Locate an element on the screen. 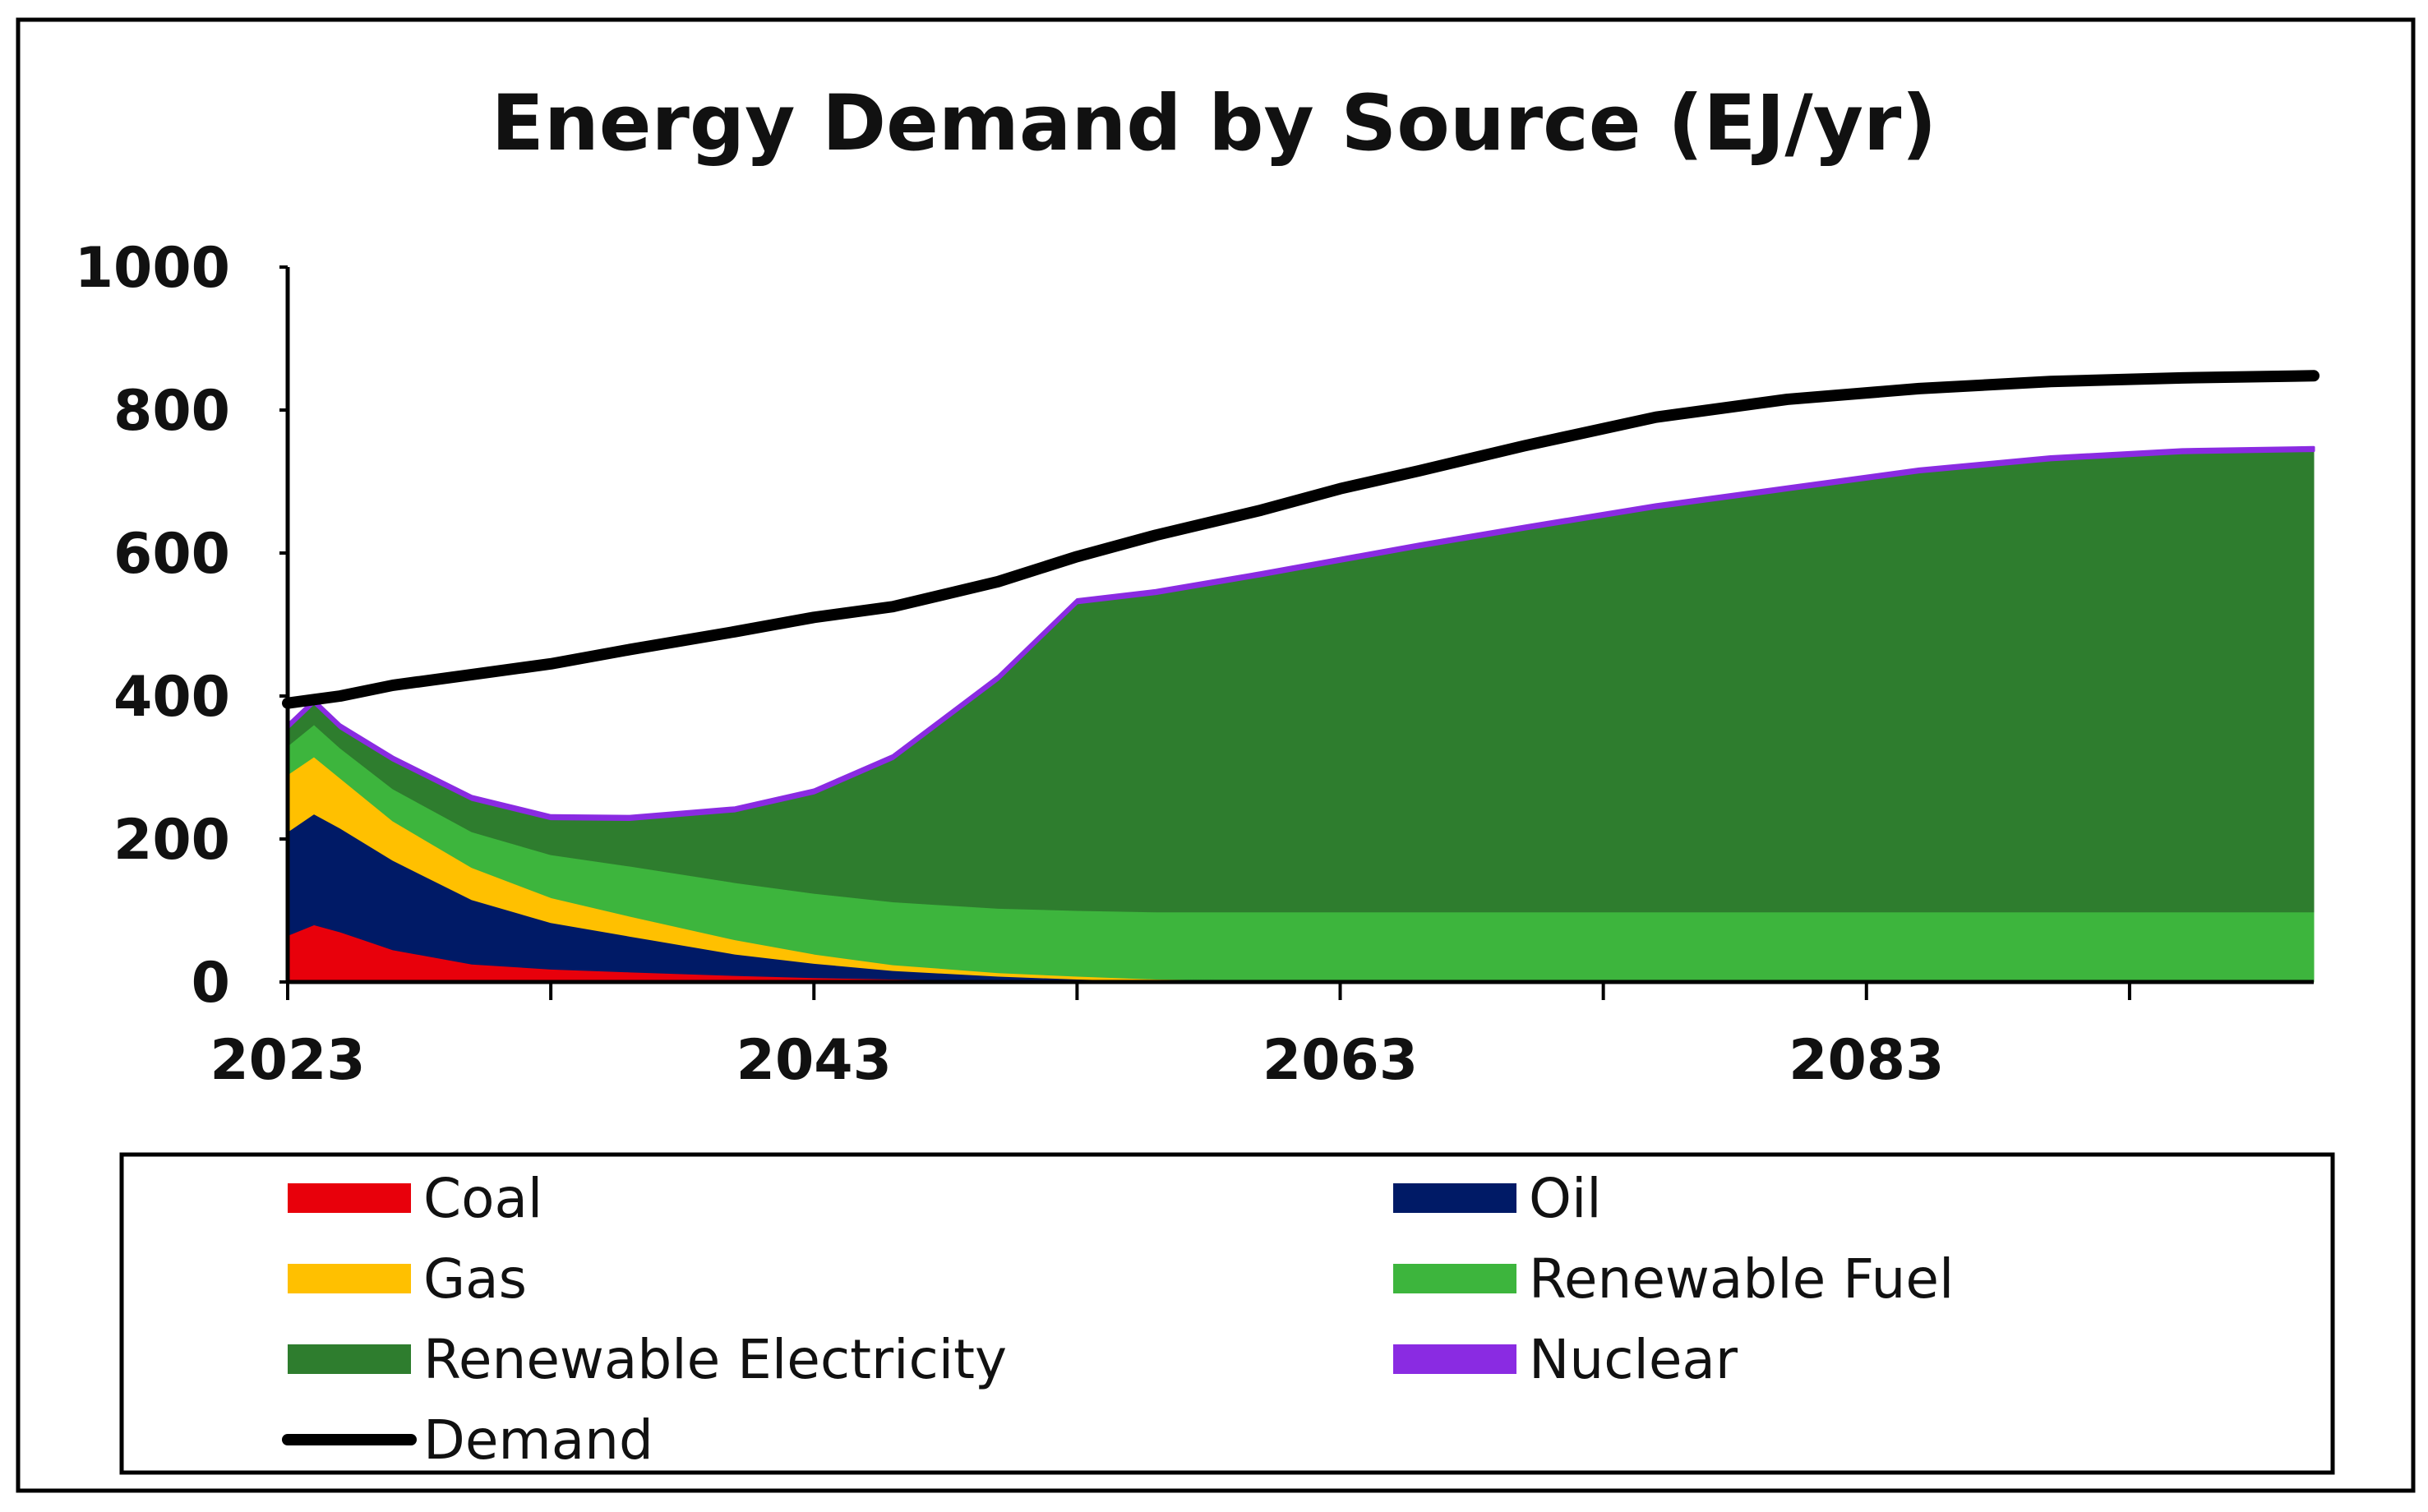 Image resolution: width=2428 pixels, height=1512 pixels. x-tick-label: 2043 is located at coordinates (814, 1061).